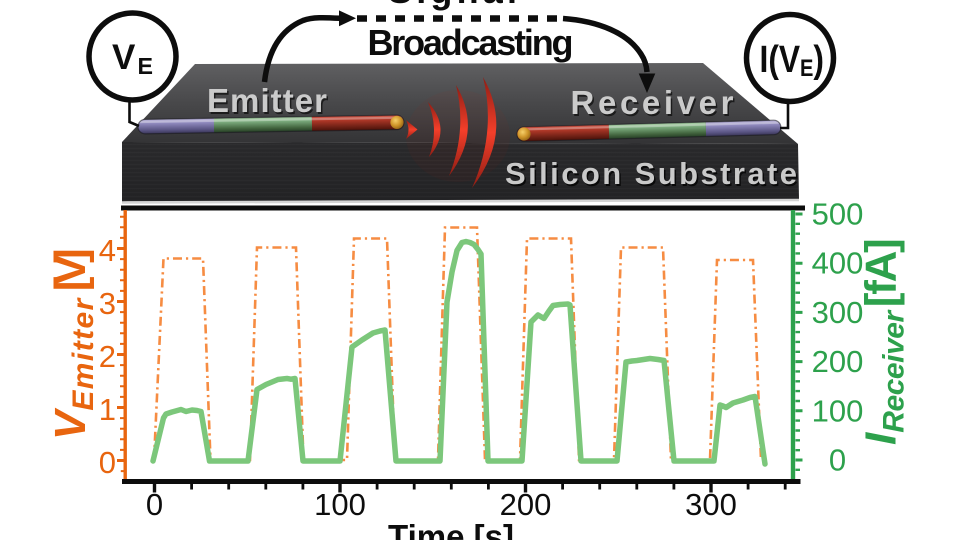 This screenshot has height=540, width=960. What do you see at coordinates (107, 303) in the screenshot?
I see `svg-text: 3` at bounding box center [107, 303].